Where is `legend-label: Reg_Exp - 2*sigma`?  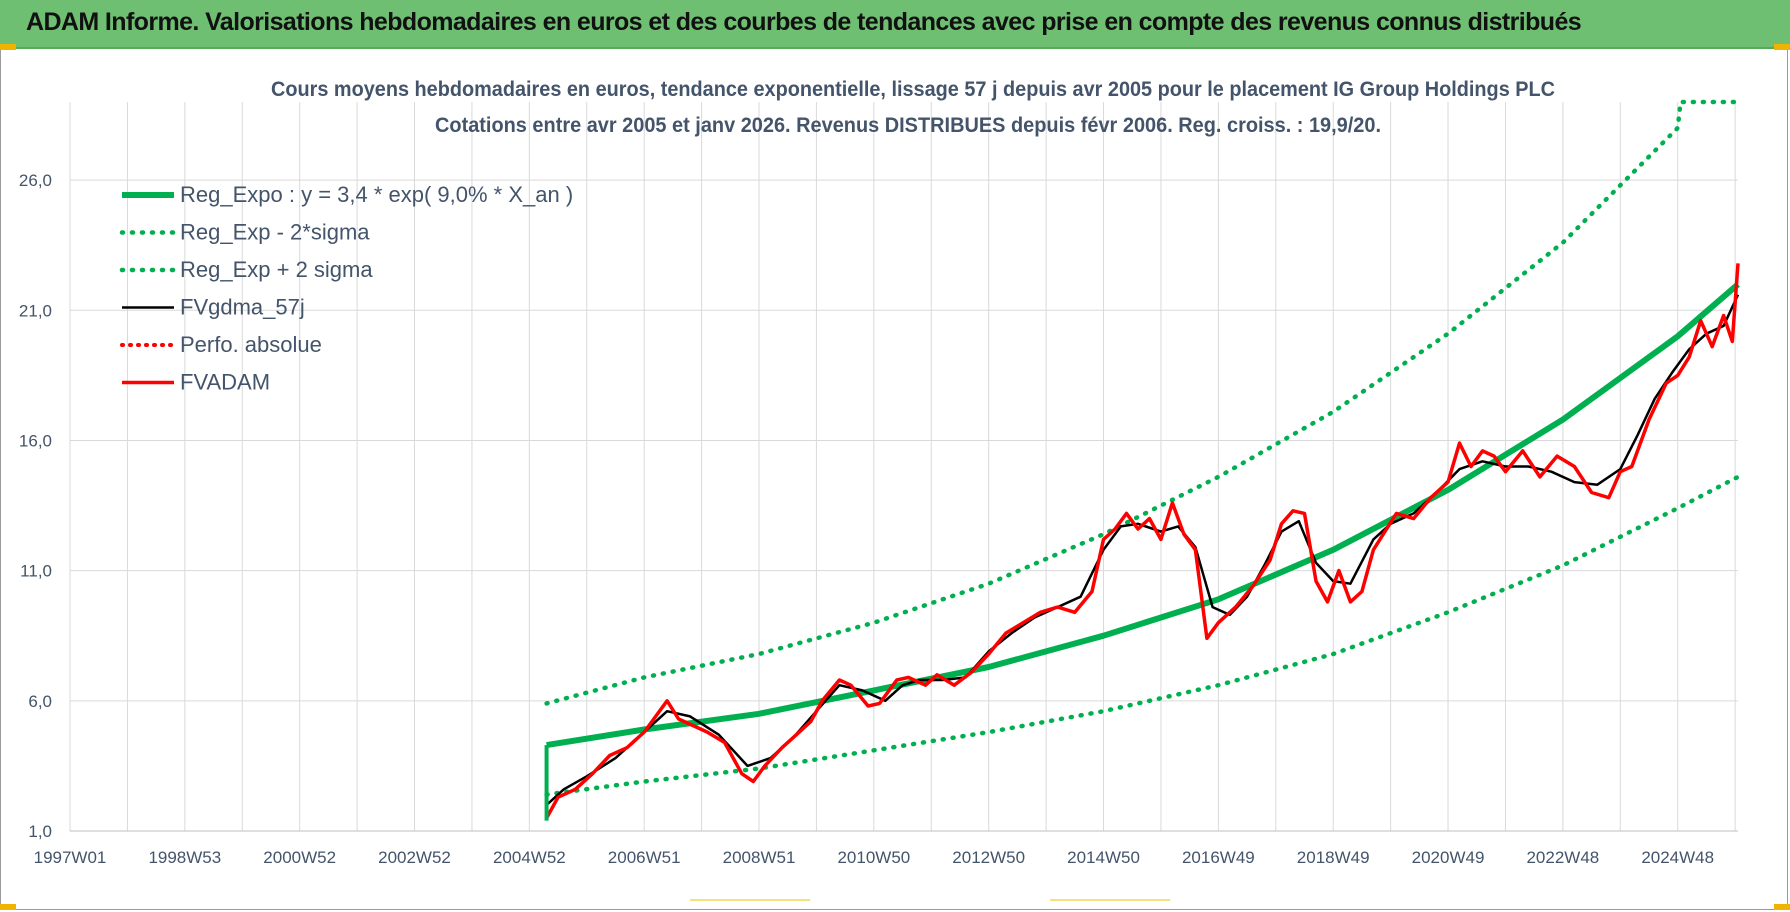 legend-label: Reg_Exp - 2*sigma is located at coordinates (275, 232).